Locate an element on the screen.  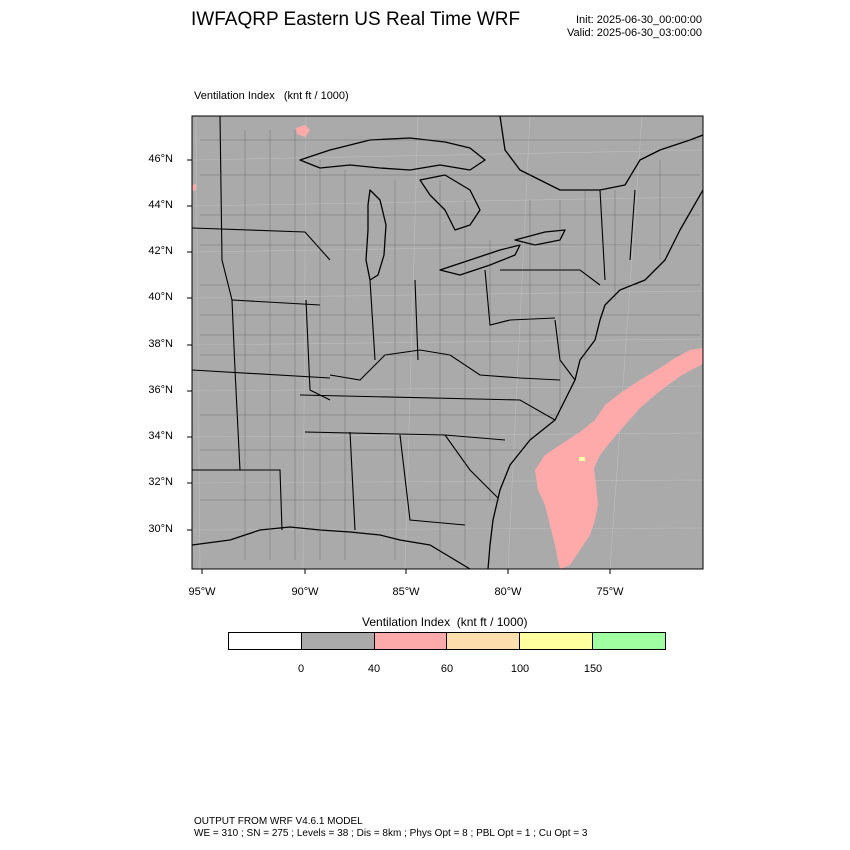
legend-tick: 0 is located at coordinates (301, 669).